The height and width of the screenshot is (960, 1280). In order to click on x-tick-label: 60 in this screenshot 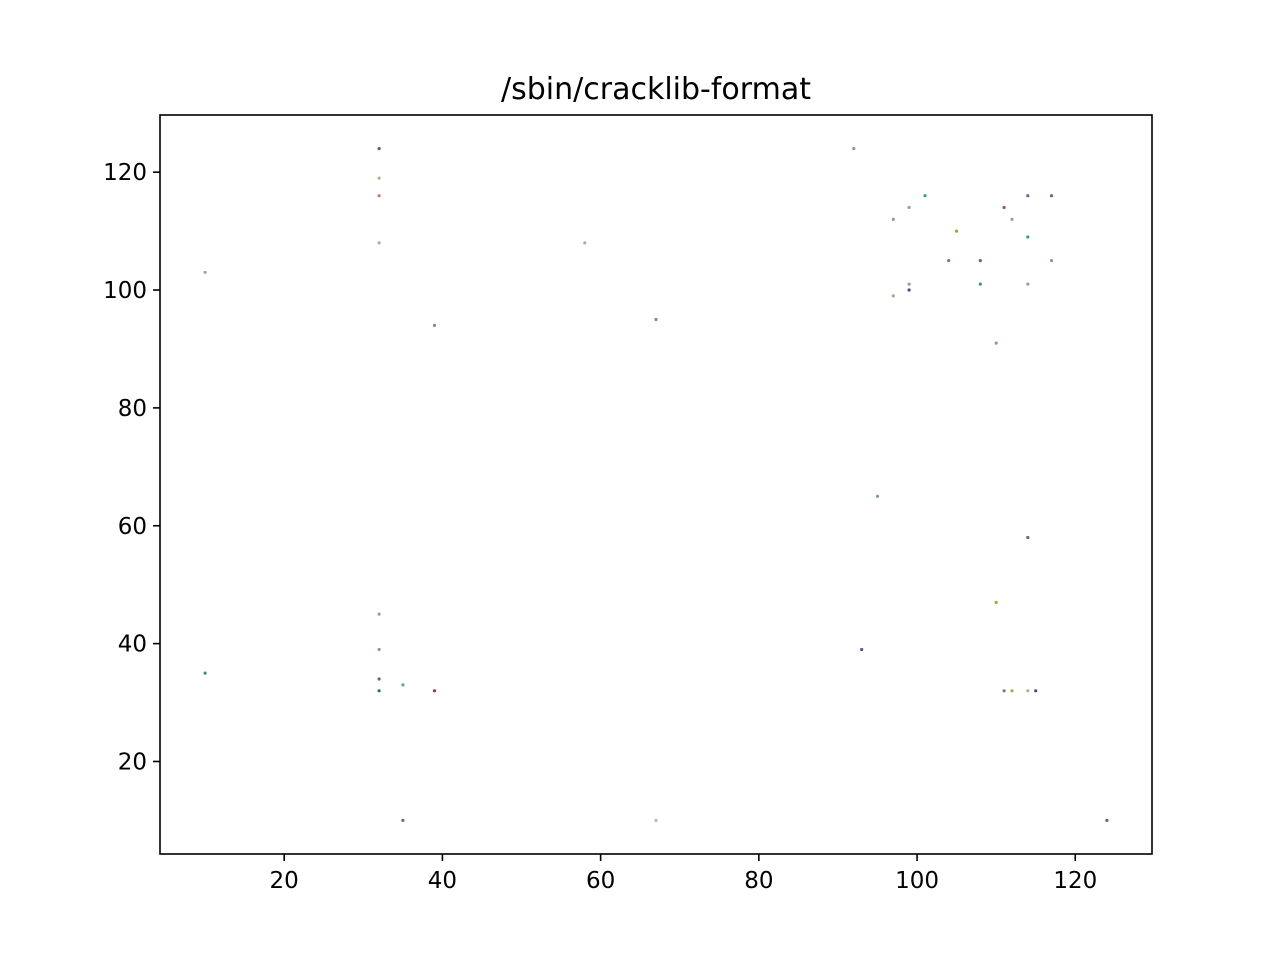, I will do `click(600, 881)`.